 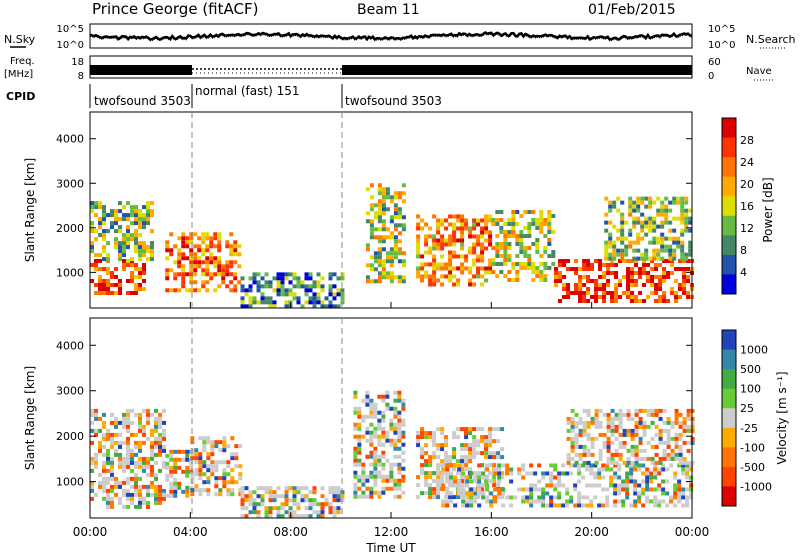 I want to click on noise-right-tick-bottom: 10^0, so click(x=721, y=45).